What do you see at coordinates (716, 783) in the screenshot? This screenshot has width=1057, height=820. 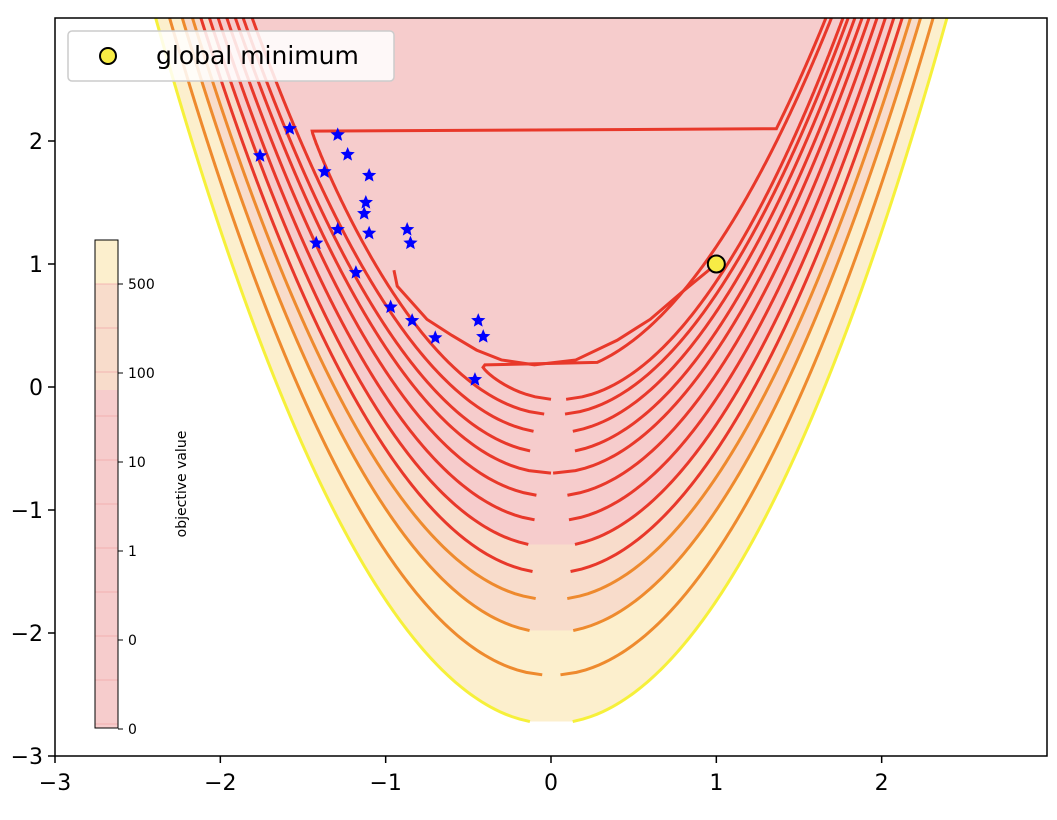 I see `x-tick-label: 1` at bounding box center [716, 783].